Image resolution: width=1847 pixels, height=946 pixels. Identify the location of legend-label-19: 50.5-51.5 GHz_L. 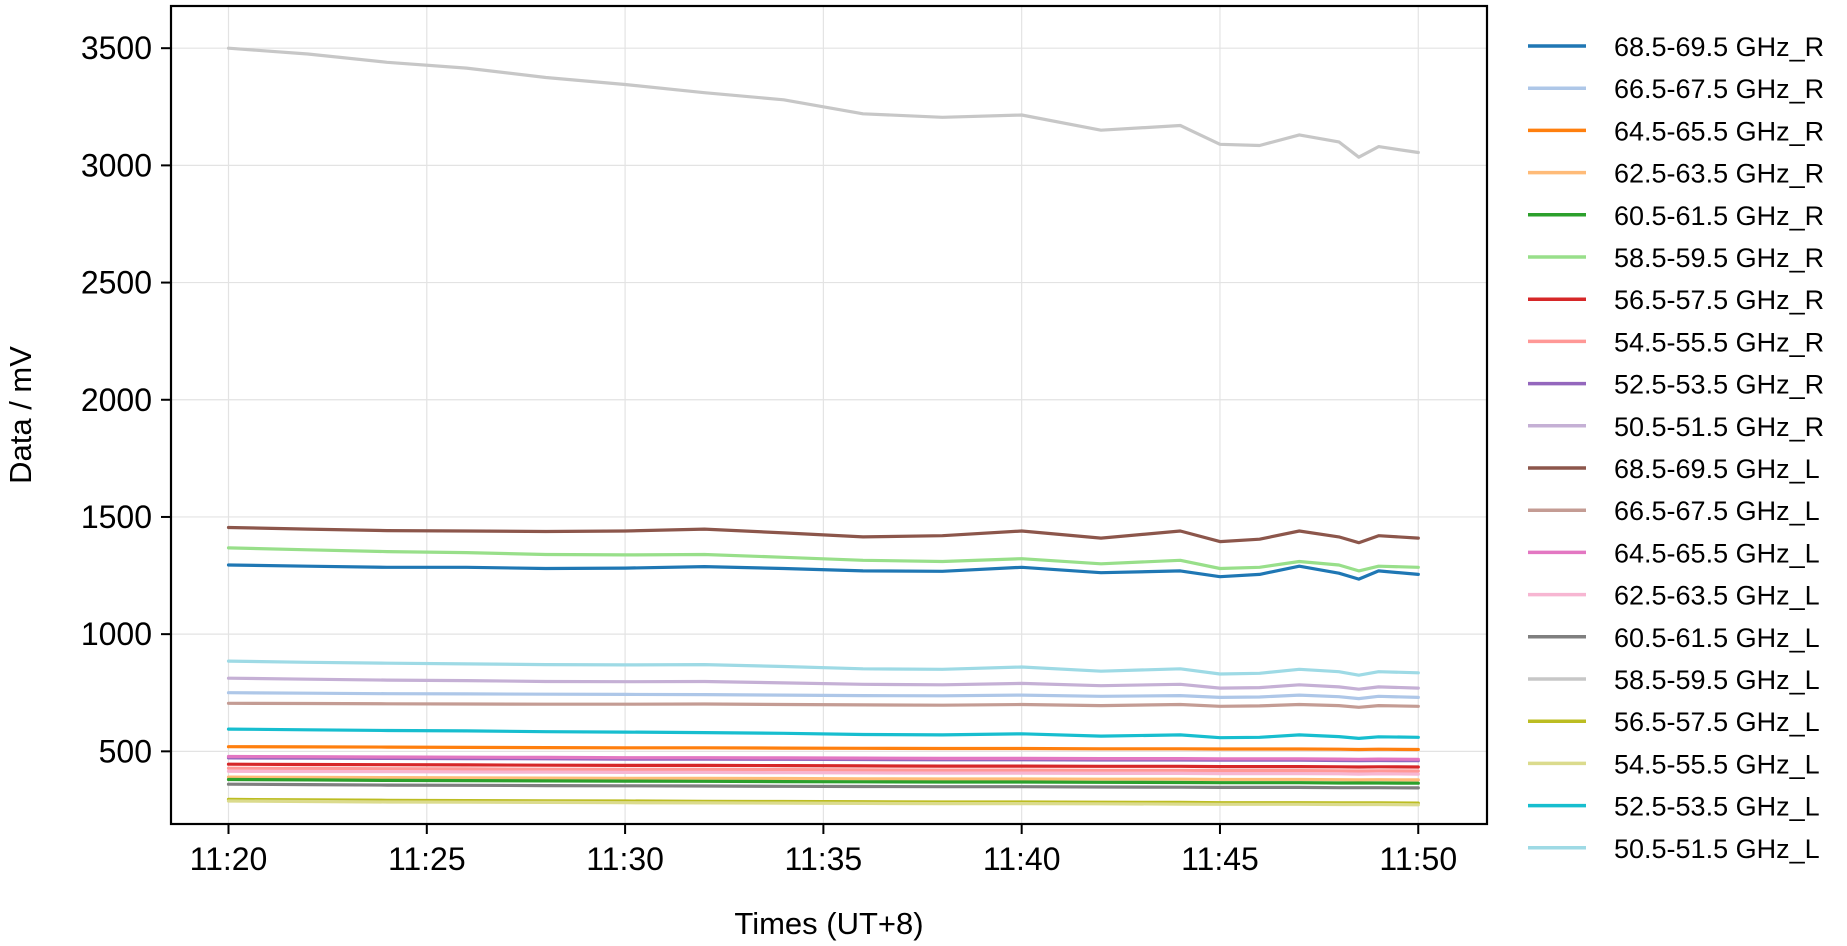
(1717, 849).